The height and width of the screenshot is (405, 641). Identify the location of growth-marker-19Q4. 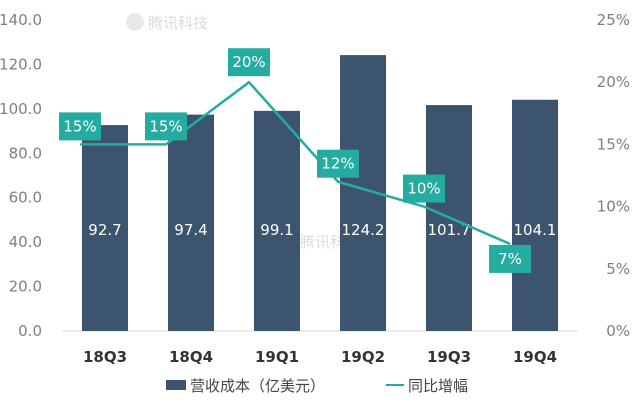
(510, 258).